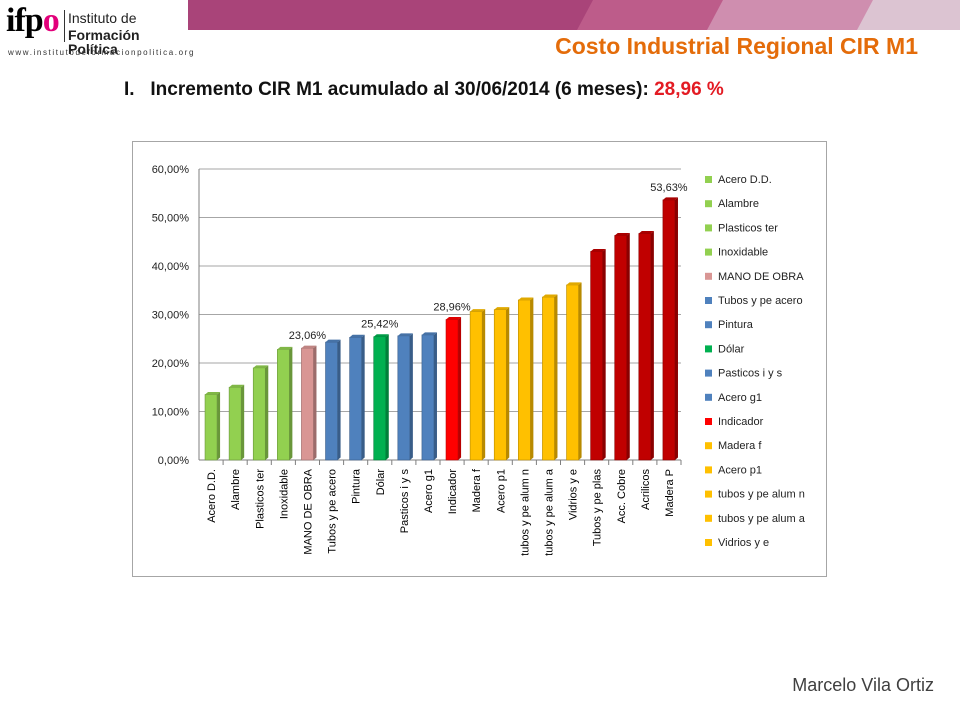 This screenshot has height=720, width=960. What do you see at coordinates (750, 374) in the screenshot?
I see `legend-label: Pasticos i y s` at bounding box center [750, 374].